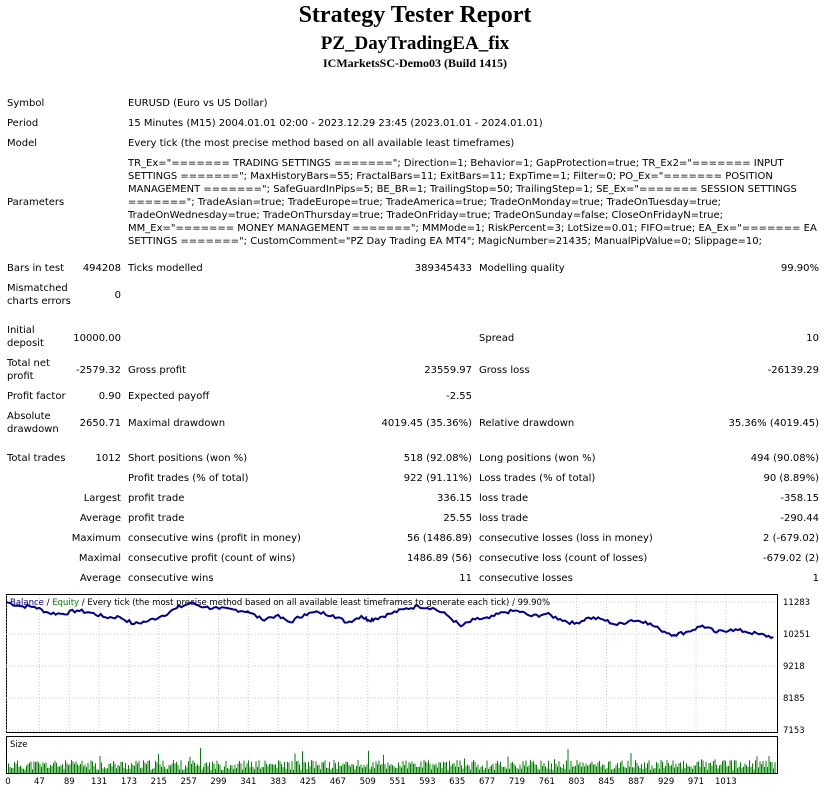  What do you see at coordinates (537, 458) in the screenshot?
I see `long-positions-label: Long positions (won %)` at bounding box center [537, 458].